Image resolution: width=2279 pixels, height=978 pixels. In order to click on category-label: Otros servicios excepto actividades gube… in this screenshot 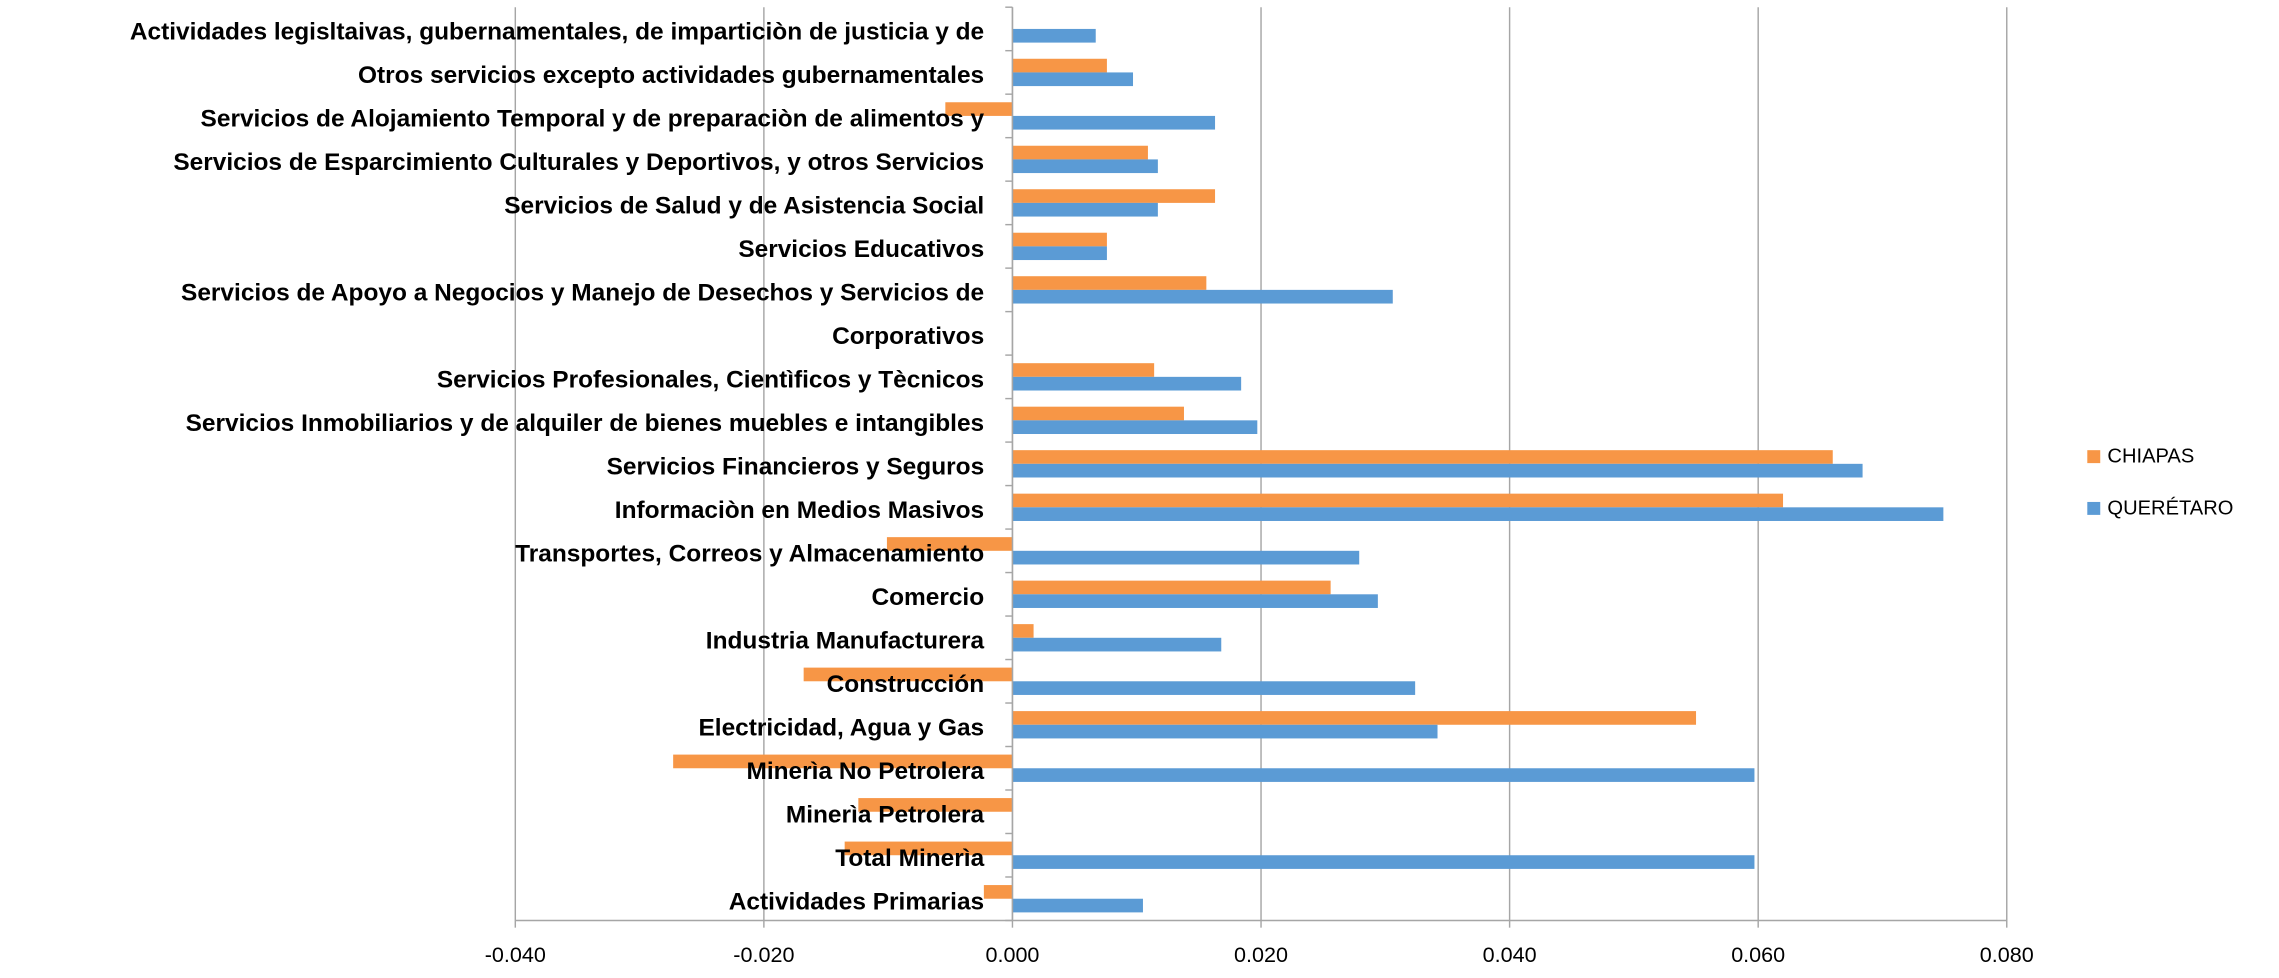, I will do `click(671, 75)`.